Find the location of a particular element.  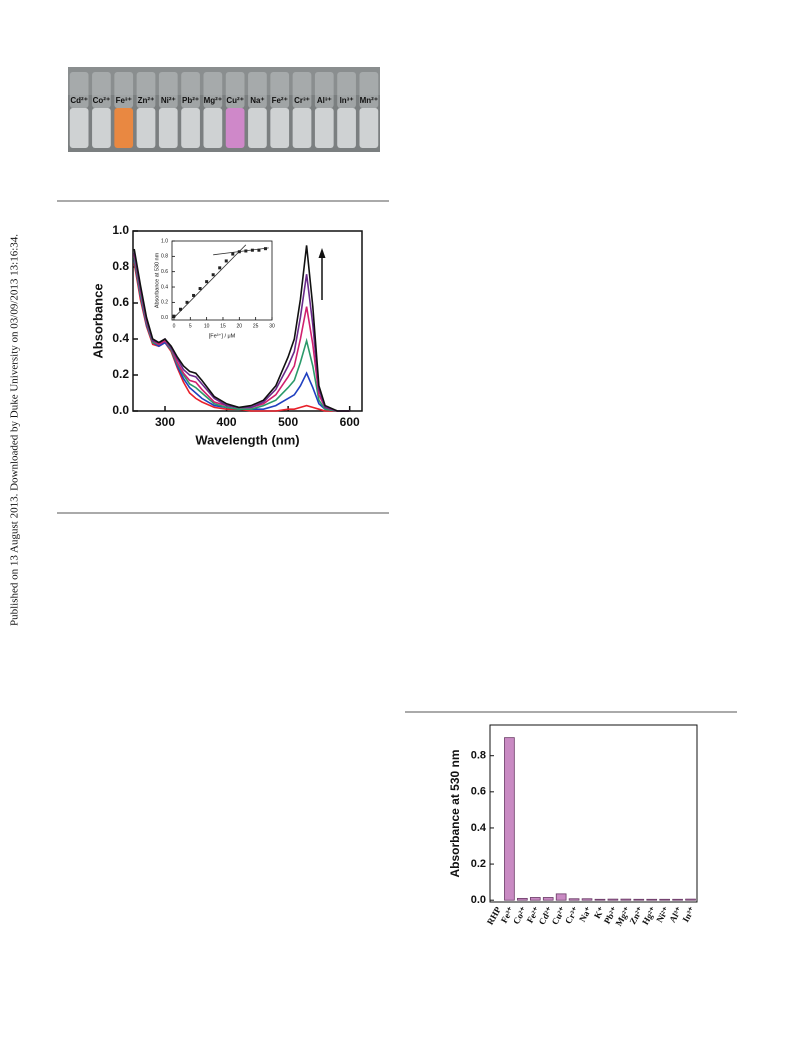

x-tick-label: 600 is located at coordinates (350, 422).